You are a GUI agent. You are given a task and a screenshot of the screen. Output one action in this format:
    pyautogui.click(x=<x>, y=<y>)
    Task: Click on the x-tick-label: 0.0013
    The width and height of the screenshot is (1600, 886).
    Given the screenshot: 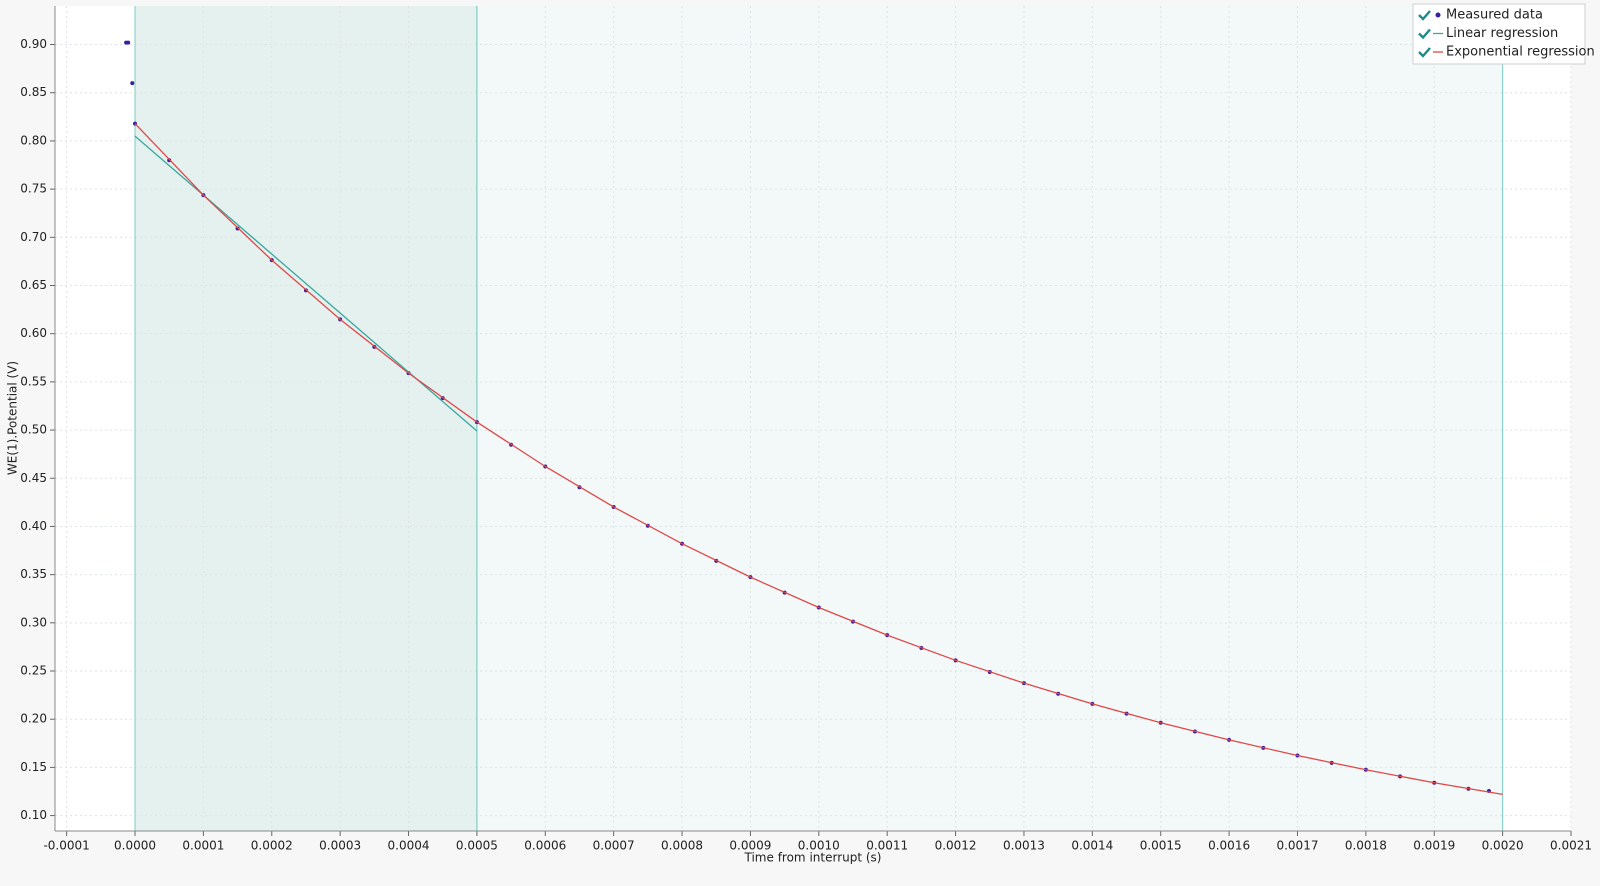 What is the action you would take?
    pyautogui.click(x=1024, y=846)
    